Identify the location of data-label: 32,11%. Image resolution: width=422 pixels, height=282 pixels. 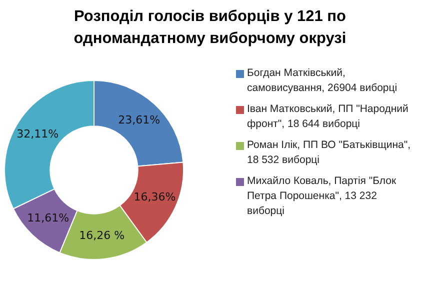
(37, 133).